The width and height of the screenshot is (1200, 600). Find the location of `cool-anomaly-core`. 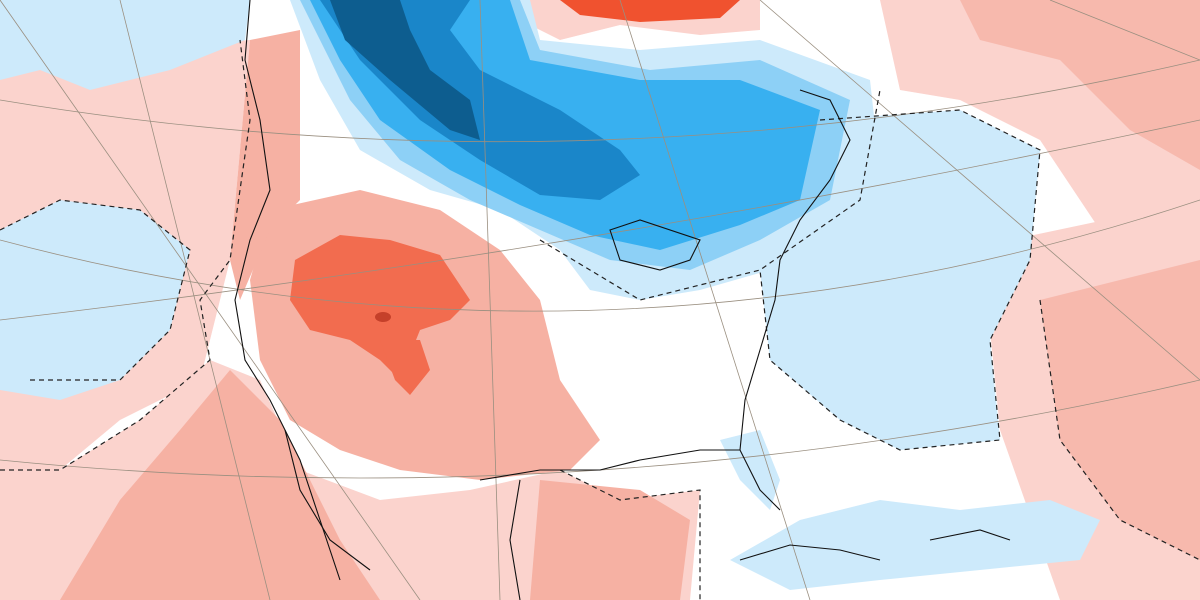

cool-anomaly-core is located at coordinates (405, 70).